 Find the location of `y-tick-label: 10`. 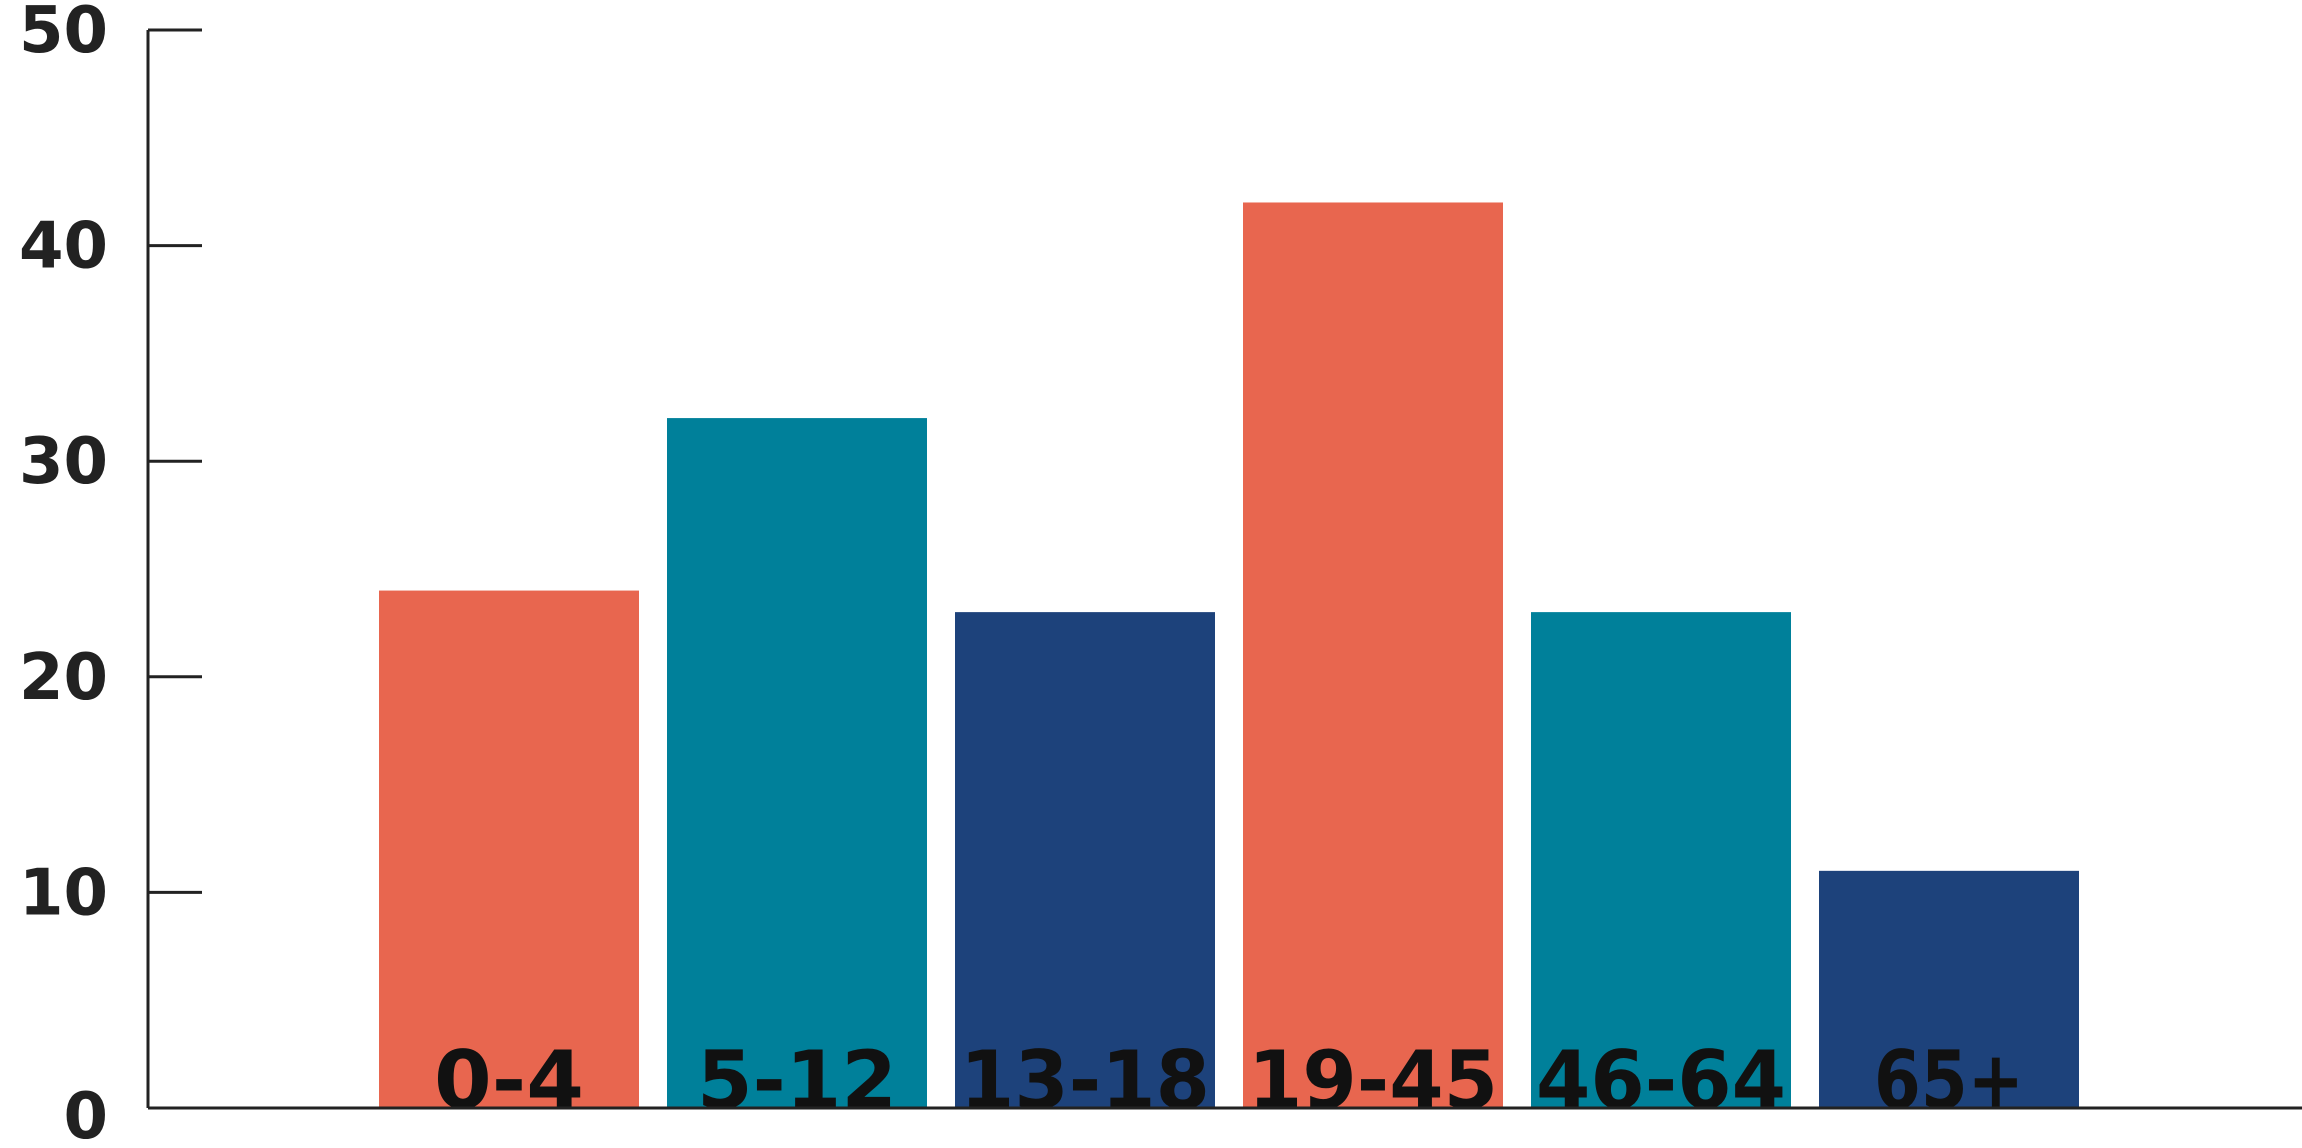

y-tick-label: 10 is located at coordinates (63, 893).